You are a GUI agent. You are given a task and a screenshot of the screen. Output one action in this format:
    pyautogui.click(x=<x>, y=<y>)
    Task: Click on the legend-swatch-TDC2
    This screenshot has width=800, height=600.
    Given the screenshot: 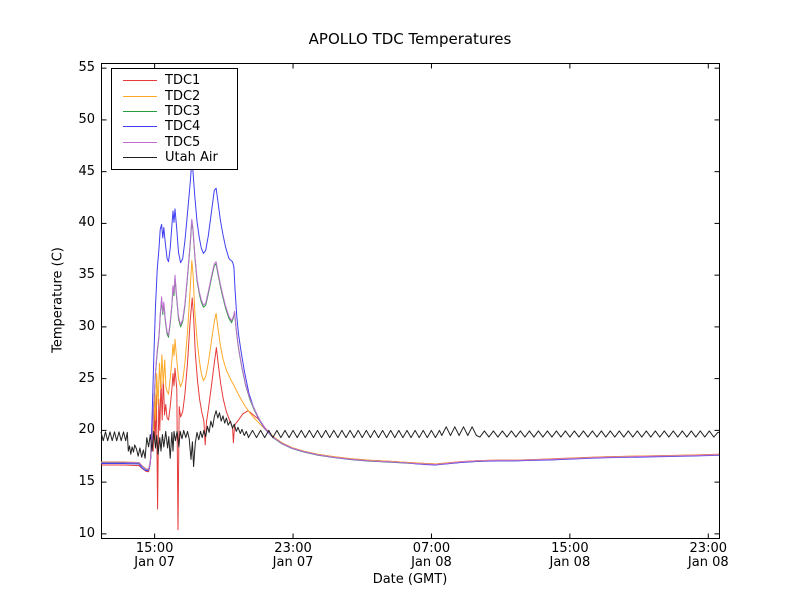 What is the action you would take?
    pyautogui.click(x=140, y=96)
    